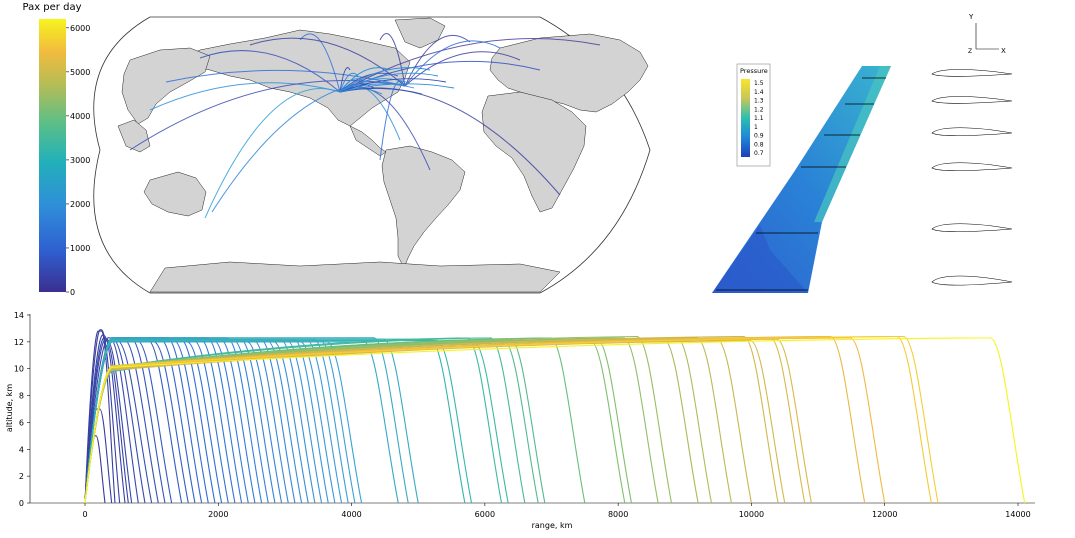  What do you see at coordinates (552, 525) in the screenshot?
I see `x-axis-label: range, km` at bounding box center [552, 525].